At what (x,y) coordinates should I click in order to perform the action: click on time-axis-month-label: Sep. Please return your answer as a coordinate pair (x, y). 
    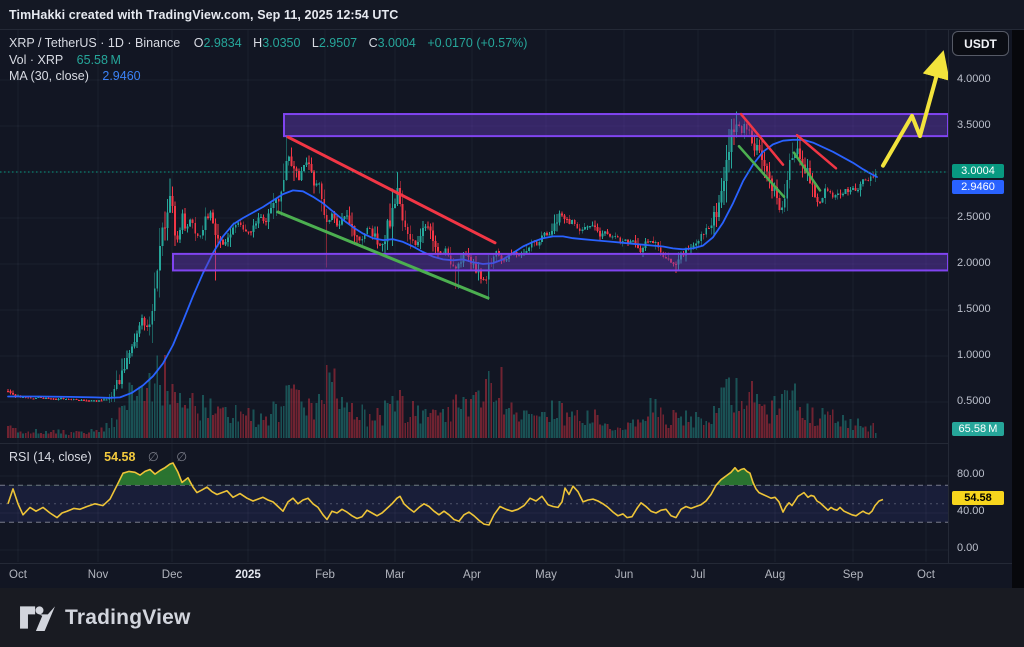
    Looking at the image, I should click on (853, 575).